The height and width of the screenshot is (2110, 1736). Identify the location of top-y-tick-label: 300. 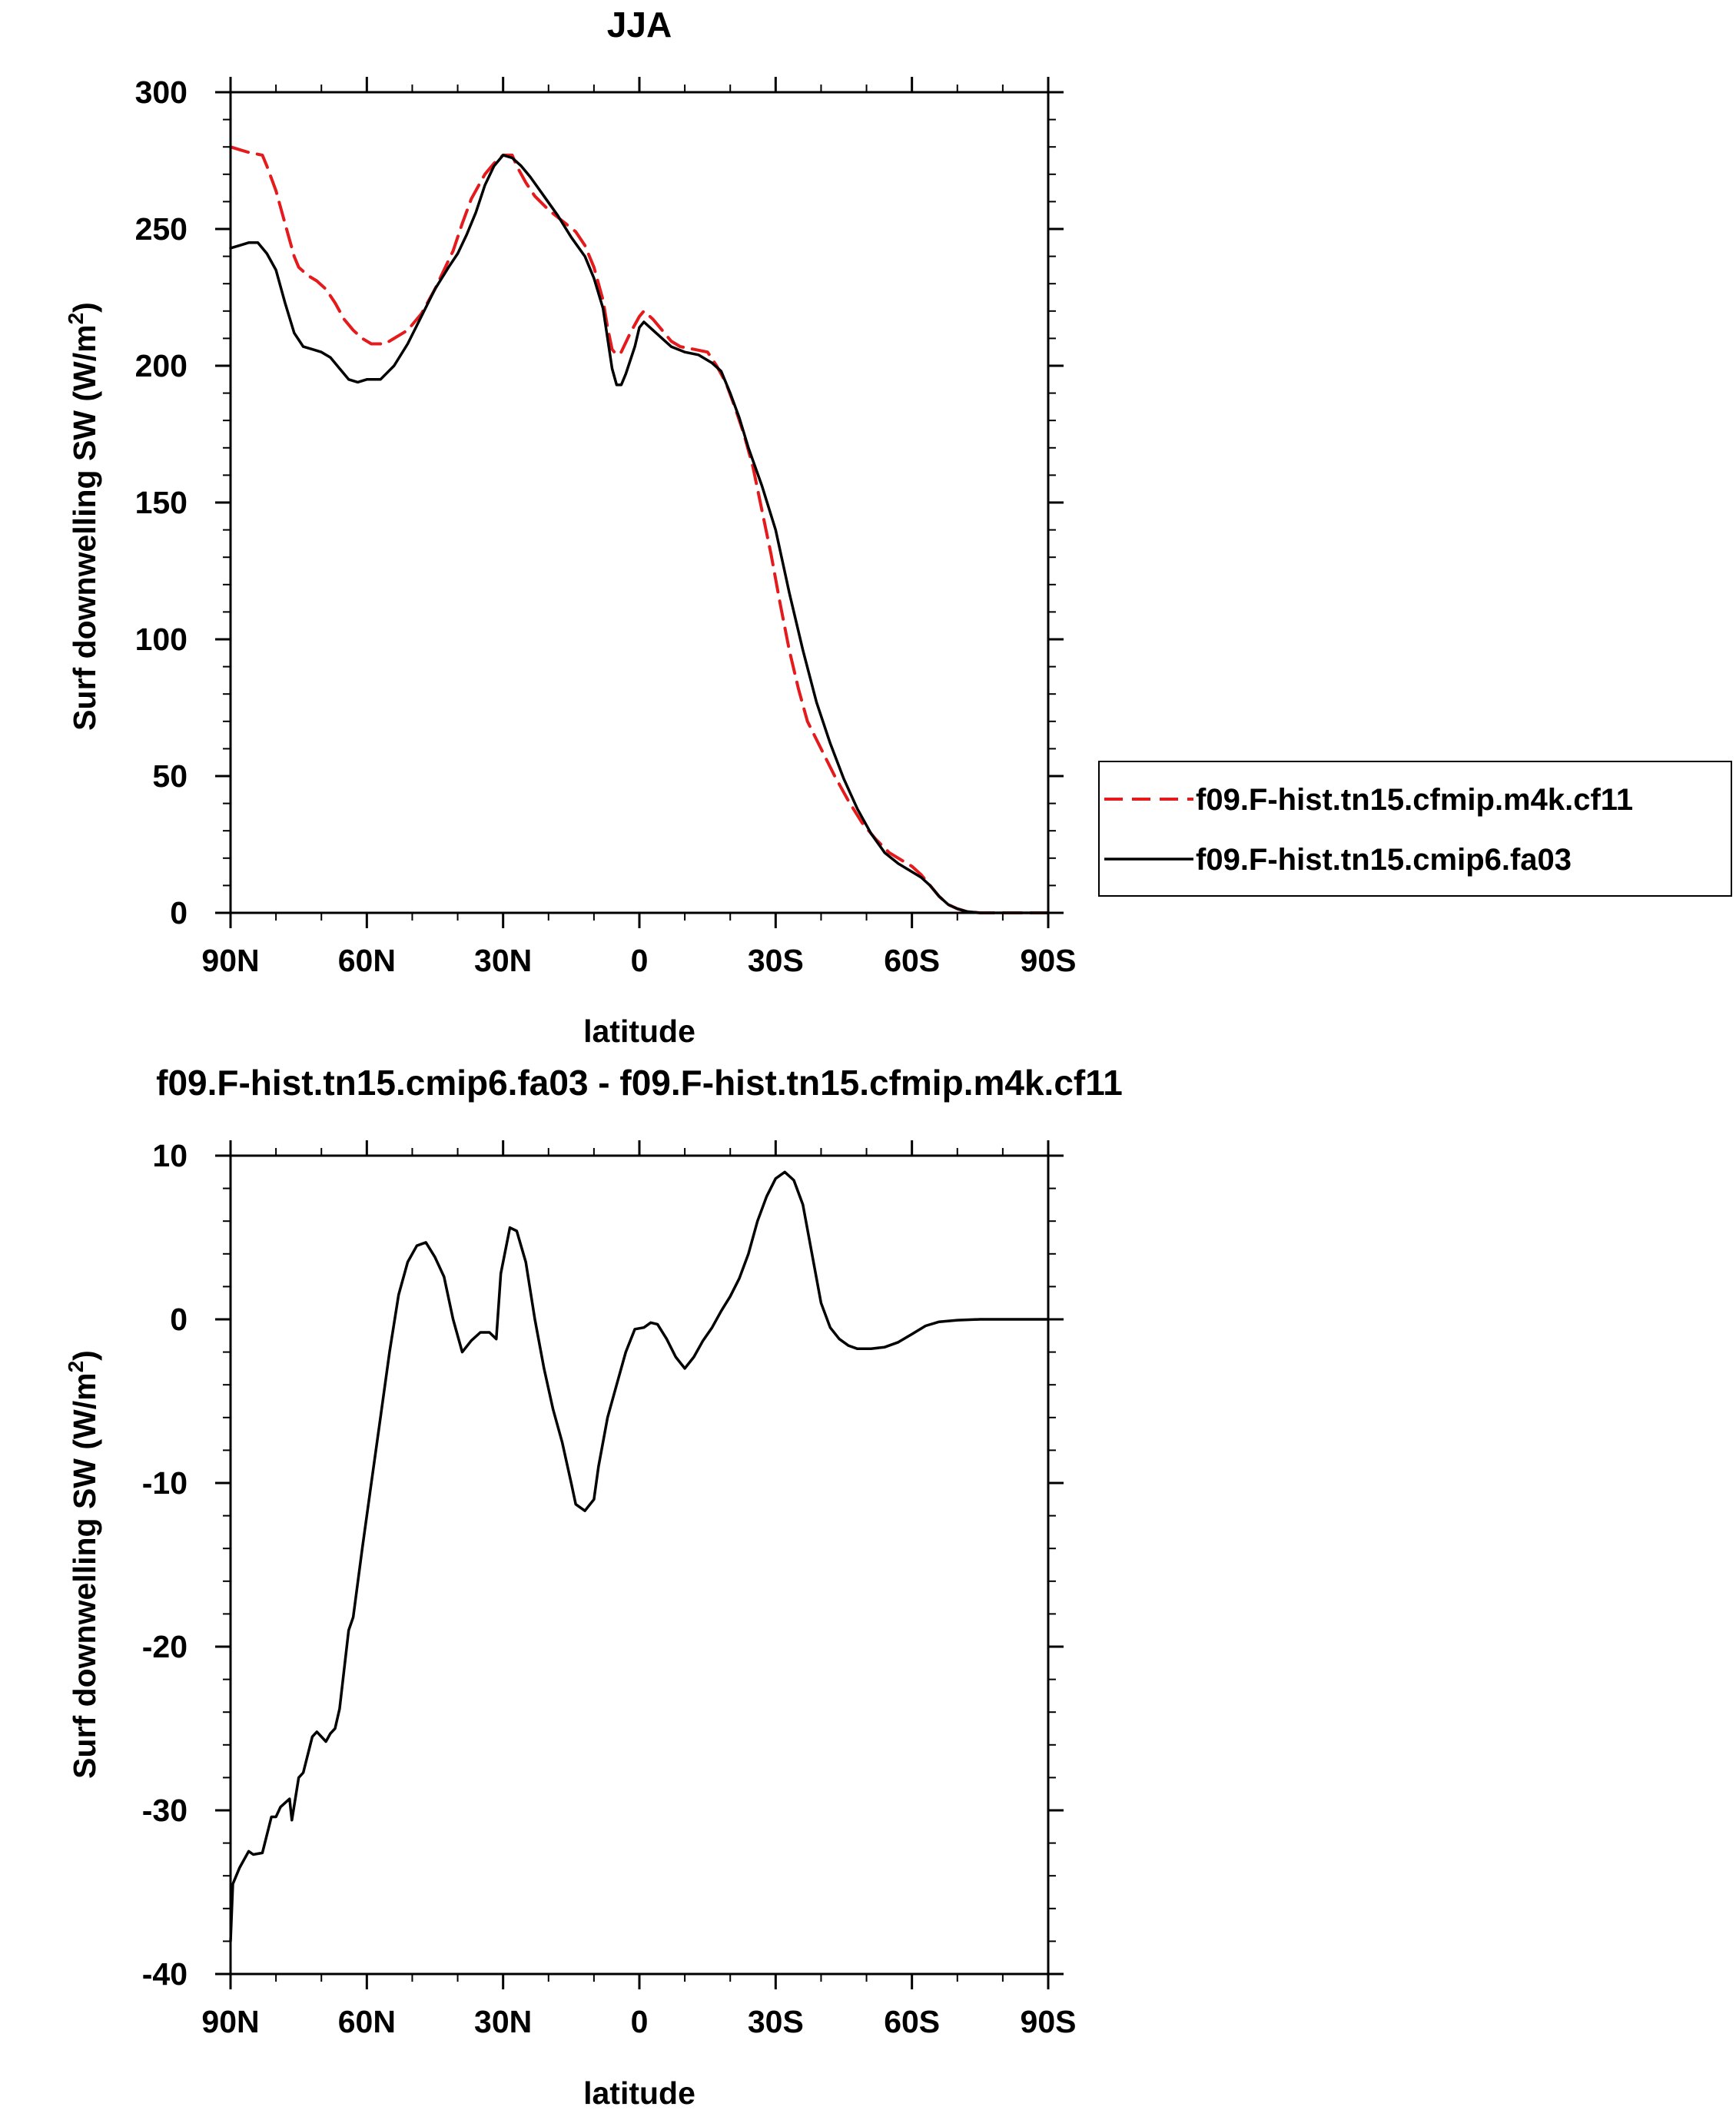
(162, 92).